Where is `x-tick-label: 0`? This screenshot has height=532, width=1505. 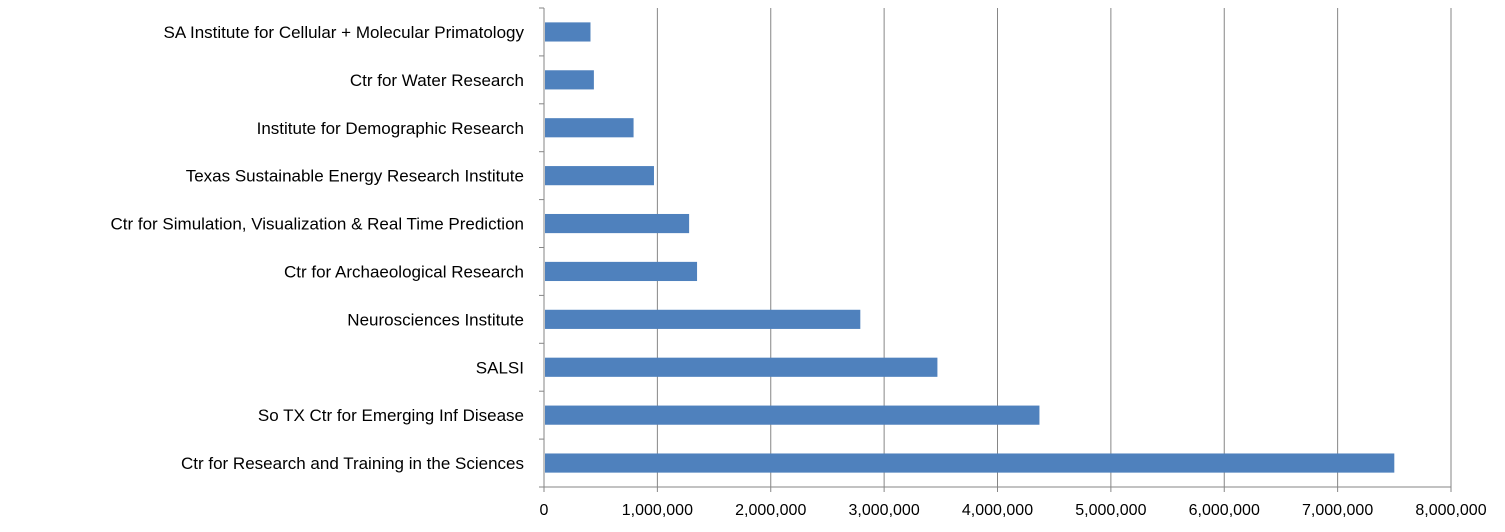 x-tick-label: 0 is located at coordinates (544, 510).